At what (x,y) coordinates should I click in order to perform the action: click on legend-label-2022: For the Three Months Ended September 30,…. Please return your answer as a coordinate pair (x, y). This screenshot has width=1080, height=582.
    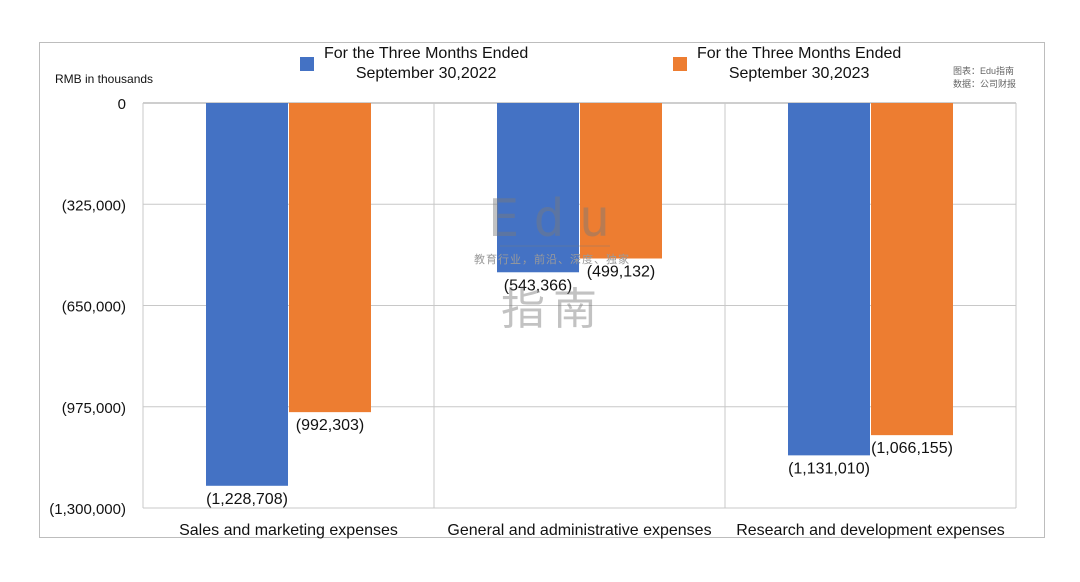
    Looking at the image, I should click on (426, 63).